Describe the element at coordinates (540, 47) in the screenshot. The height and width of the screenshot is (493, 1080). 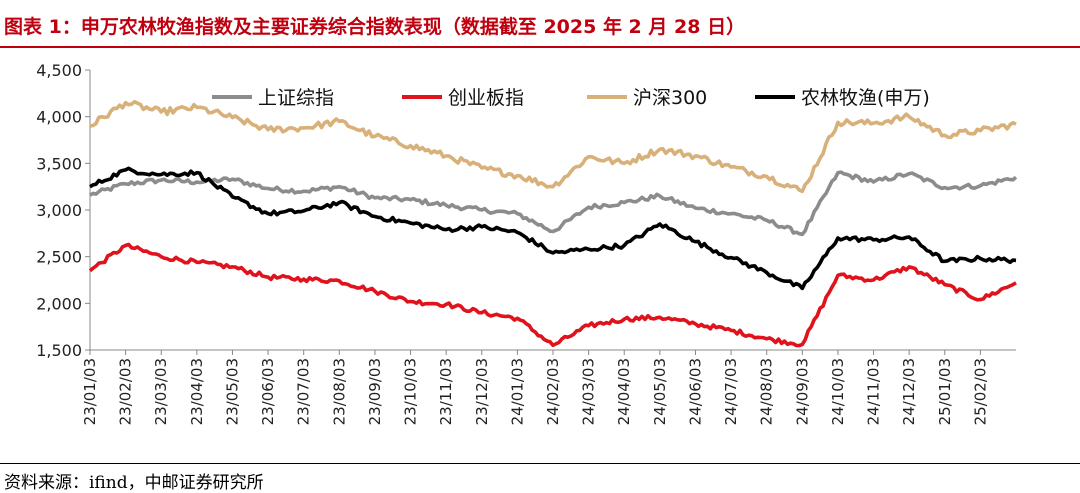
I see `title-rule` at that location.